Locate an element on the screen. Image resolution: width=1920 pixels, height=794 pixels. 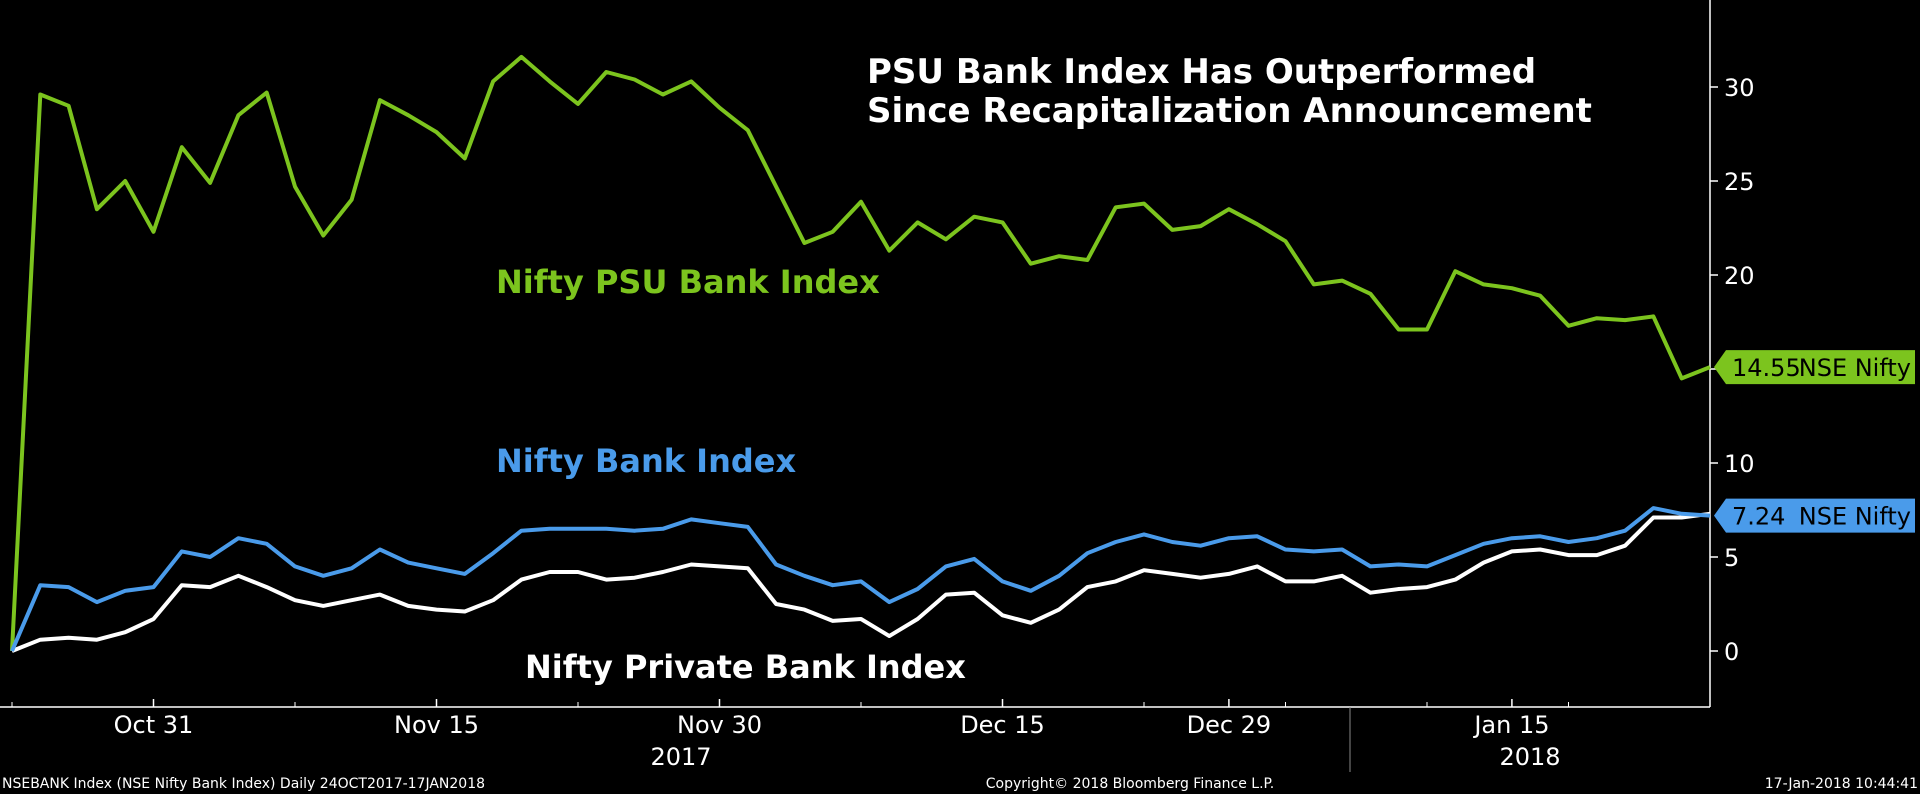
last-label-bank: NSE Nifty is located at coordinates (1855, 517).